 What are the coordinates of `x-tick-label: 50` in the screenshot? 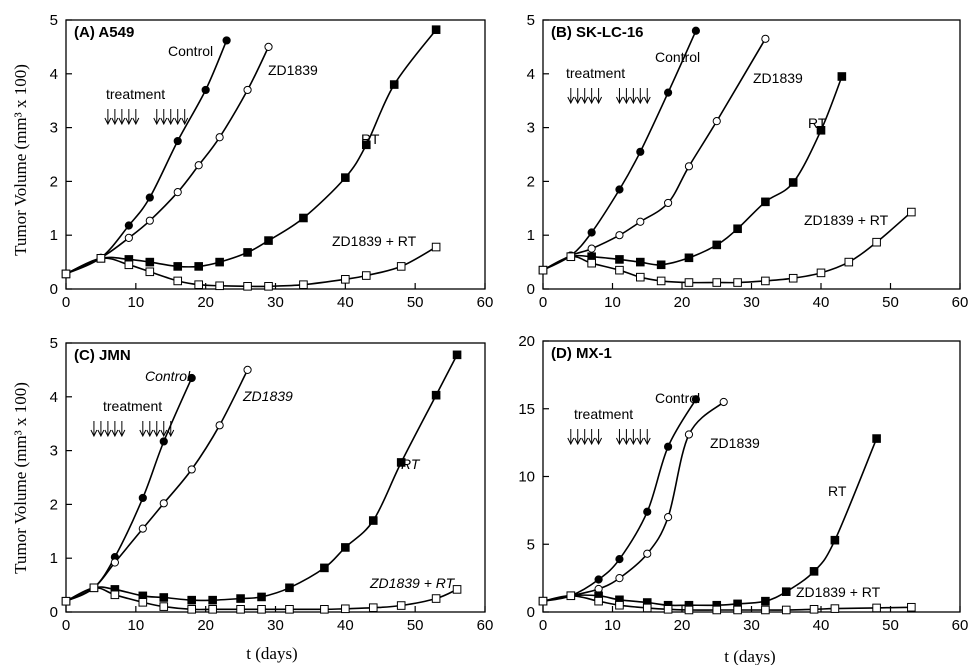 It's located at (890, 625).